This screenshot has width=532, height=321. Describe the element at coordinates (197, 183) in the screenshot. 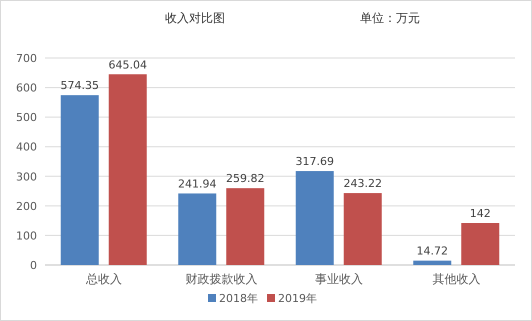

I see `data-label: 241.94` at that location.